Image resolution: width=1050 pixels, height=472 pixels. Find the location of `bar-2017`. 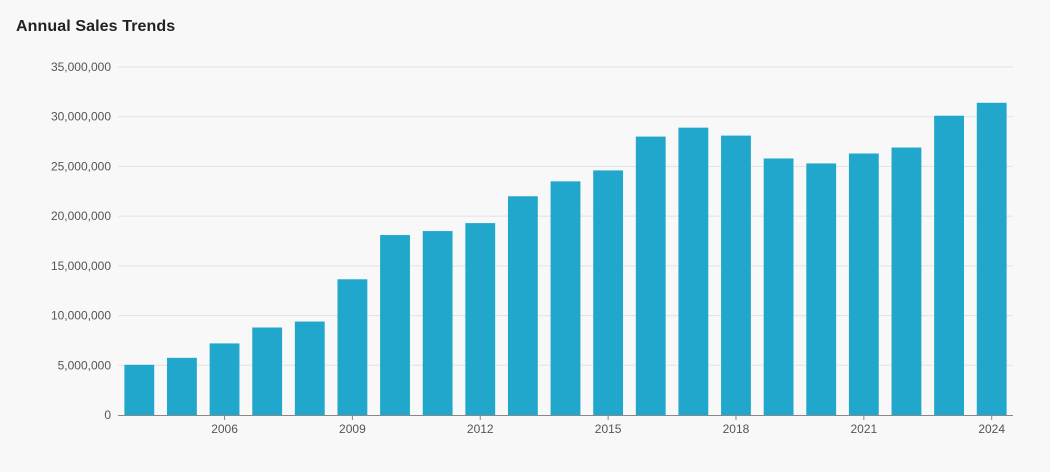

bar-2017 is located at coordinates (693, 271).